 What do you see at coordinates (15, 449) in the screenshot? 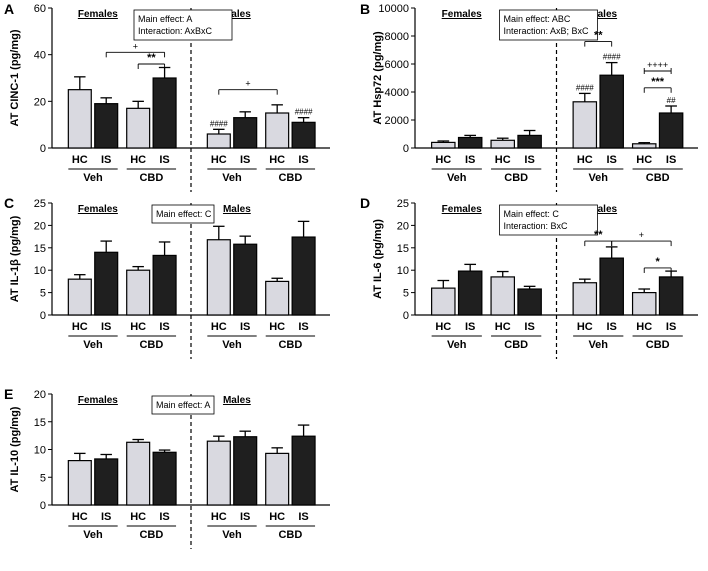
I see `y-axis-label: AT IL-10 (pg/mg)` at bounding box center [15, 449].